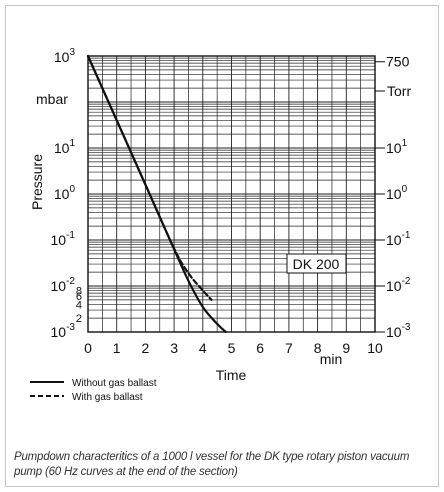  What do you see at coordinates (399, 91) in the screenshot?
I see `y-unit-right: Torr` at bounding box center [399, 91].